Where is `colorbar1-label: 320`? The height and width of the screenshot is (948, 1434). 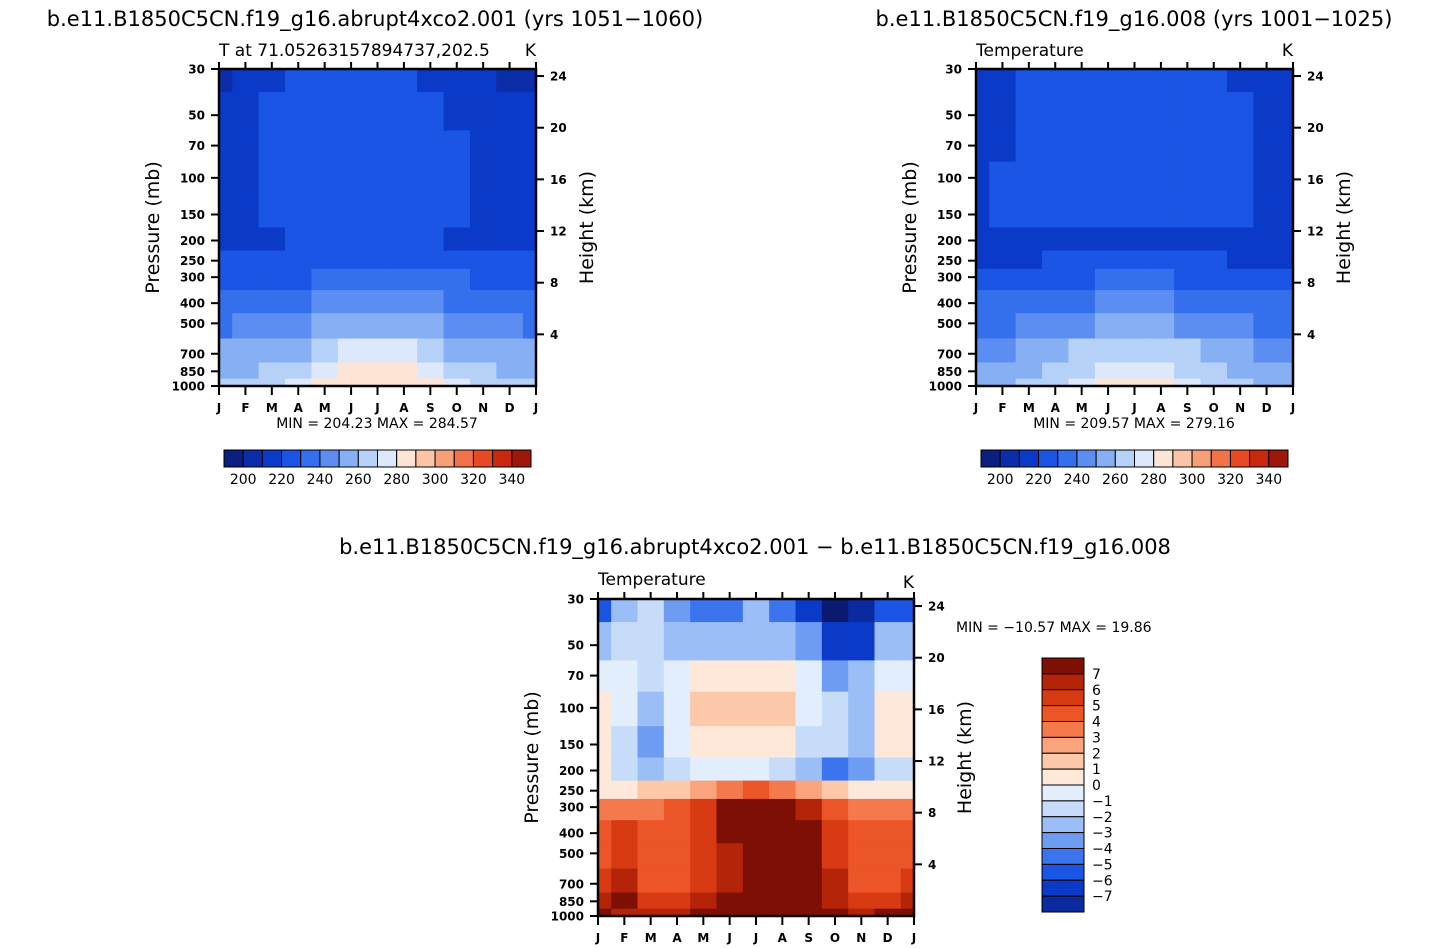 colorbar1-label: 320 is located at coordinates (473, 480).